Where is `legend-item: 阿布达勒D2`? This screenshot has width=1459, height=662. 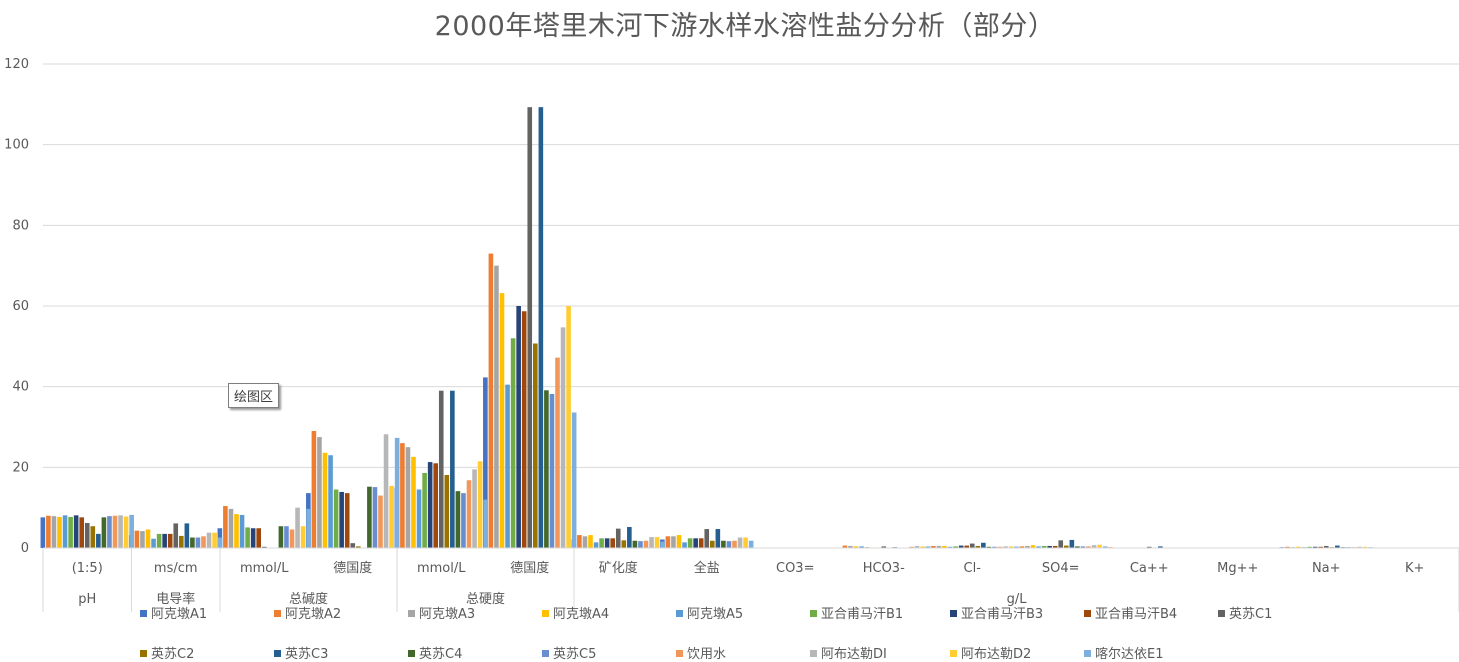
legend-item: 阿布达勒D2 is located at coordinates (990, 652).